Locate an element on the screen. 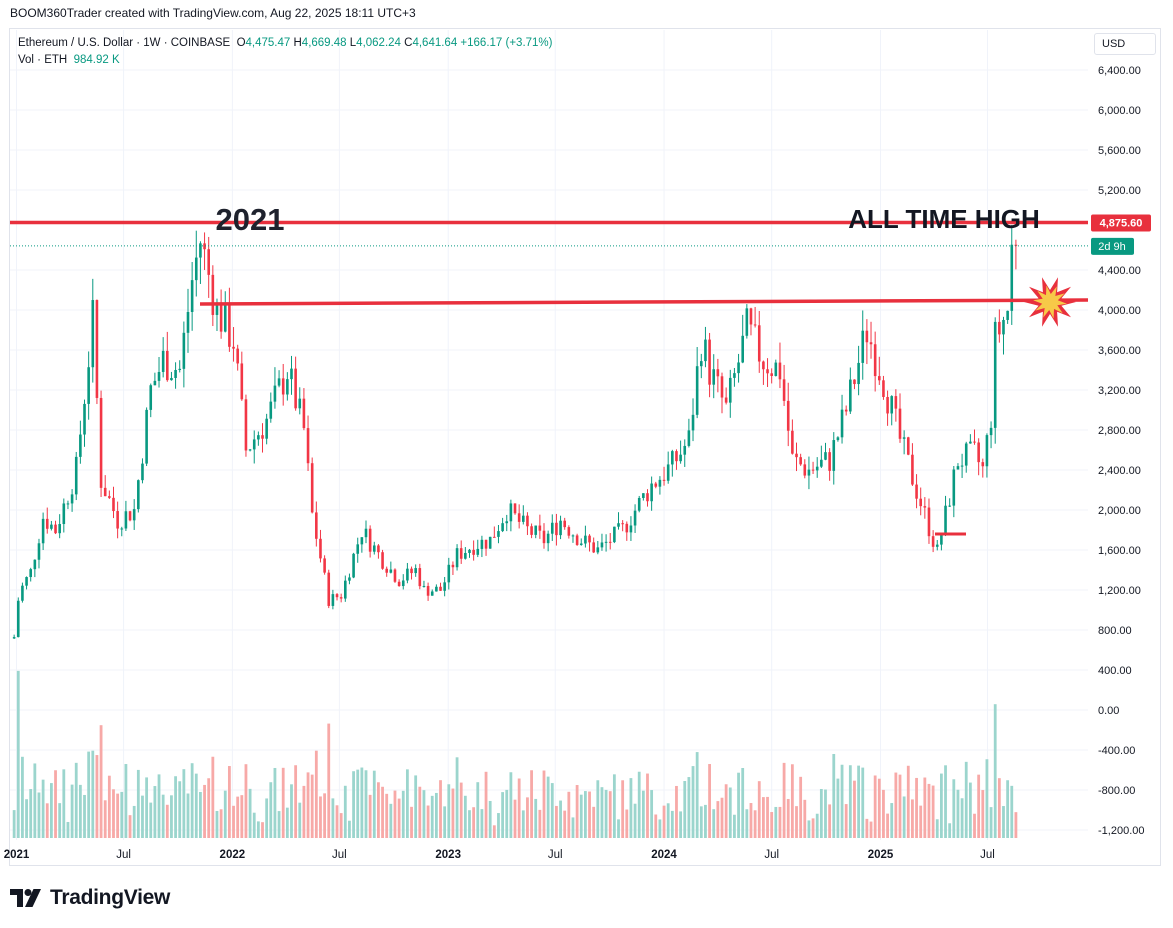 Image resolution: width=1173 pixels, height=928 pixels. ath-price-tag-label: 4,875.60 is located at coordinates (1121, 223).